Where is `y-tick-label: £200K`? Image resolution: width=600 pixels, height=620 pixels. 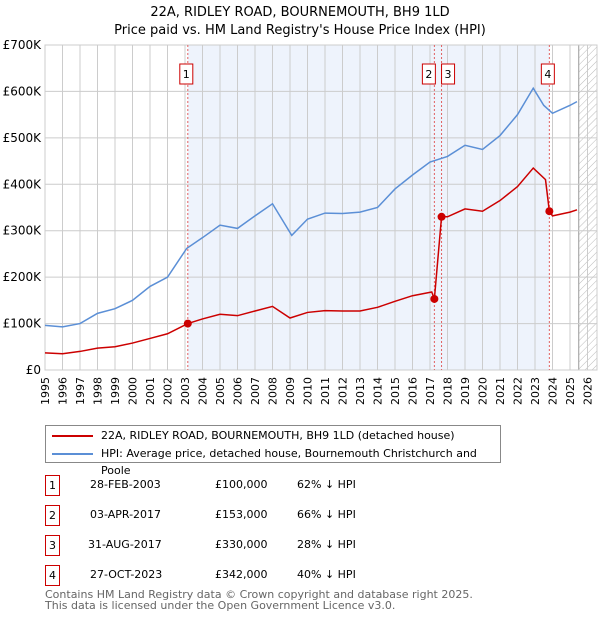 y-tick-label: £200K is located at coordinates (23, 277).